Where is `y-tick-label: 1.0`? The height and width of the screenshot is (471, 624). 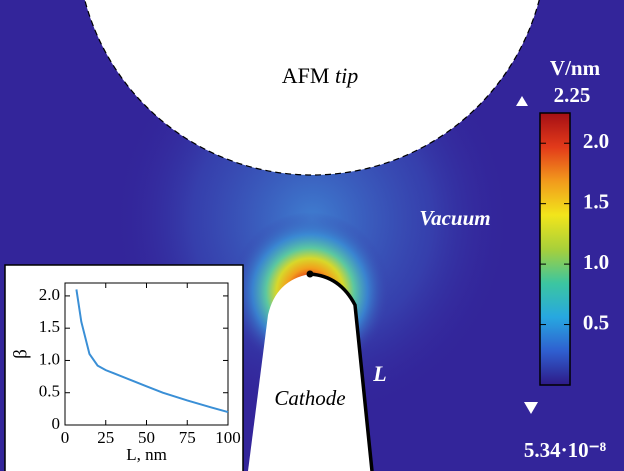
y-tick-label: 1.0 is located at coordinates (49, 358).